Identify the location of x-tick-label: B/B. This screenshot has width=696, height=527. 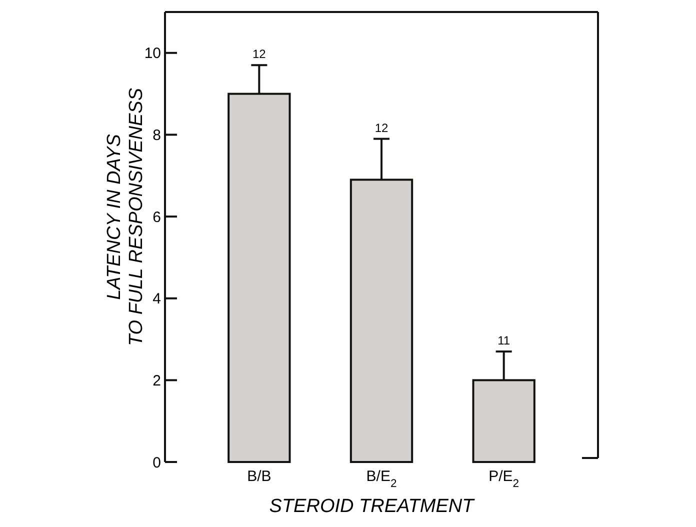
(259, 476).